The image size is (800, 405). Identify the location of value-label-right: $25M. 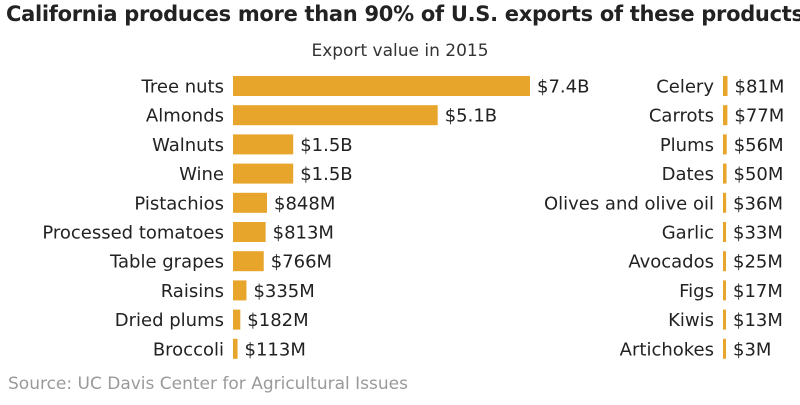
(758, 262).